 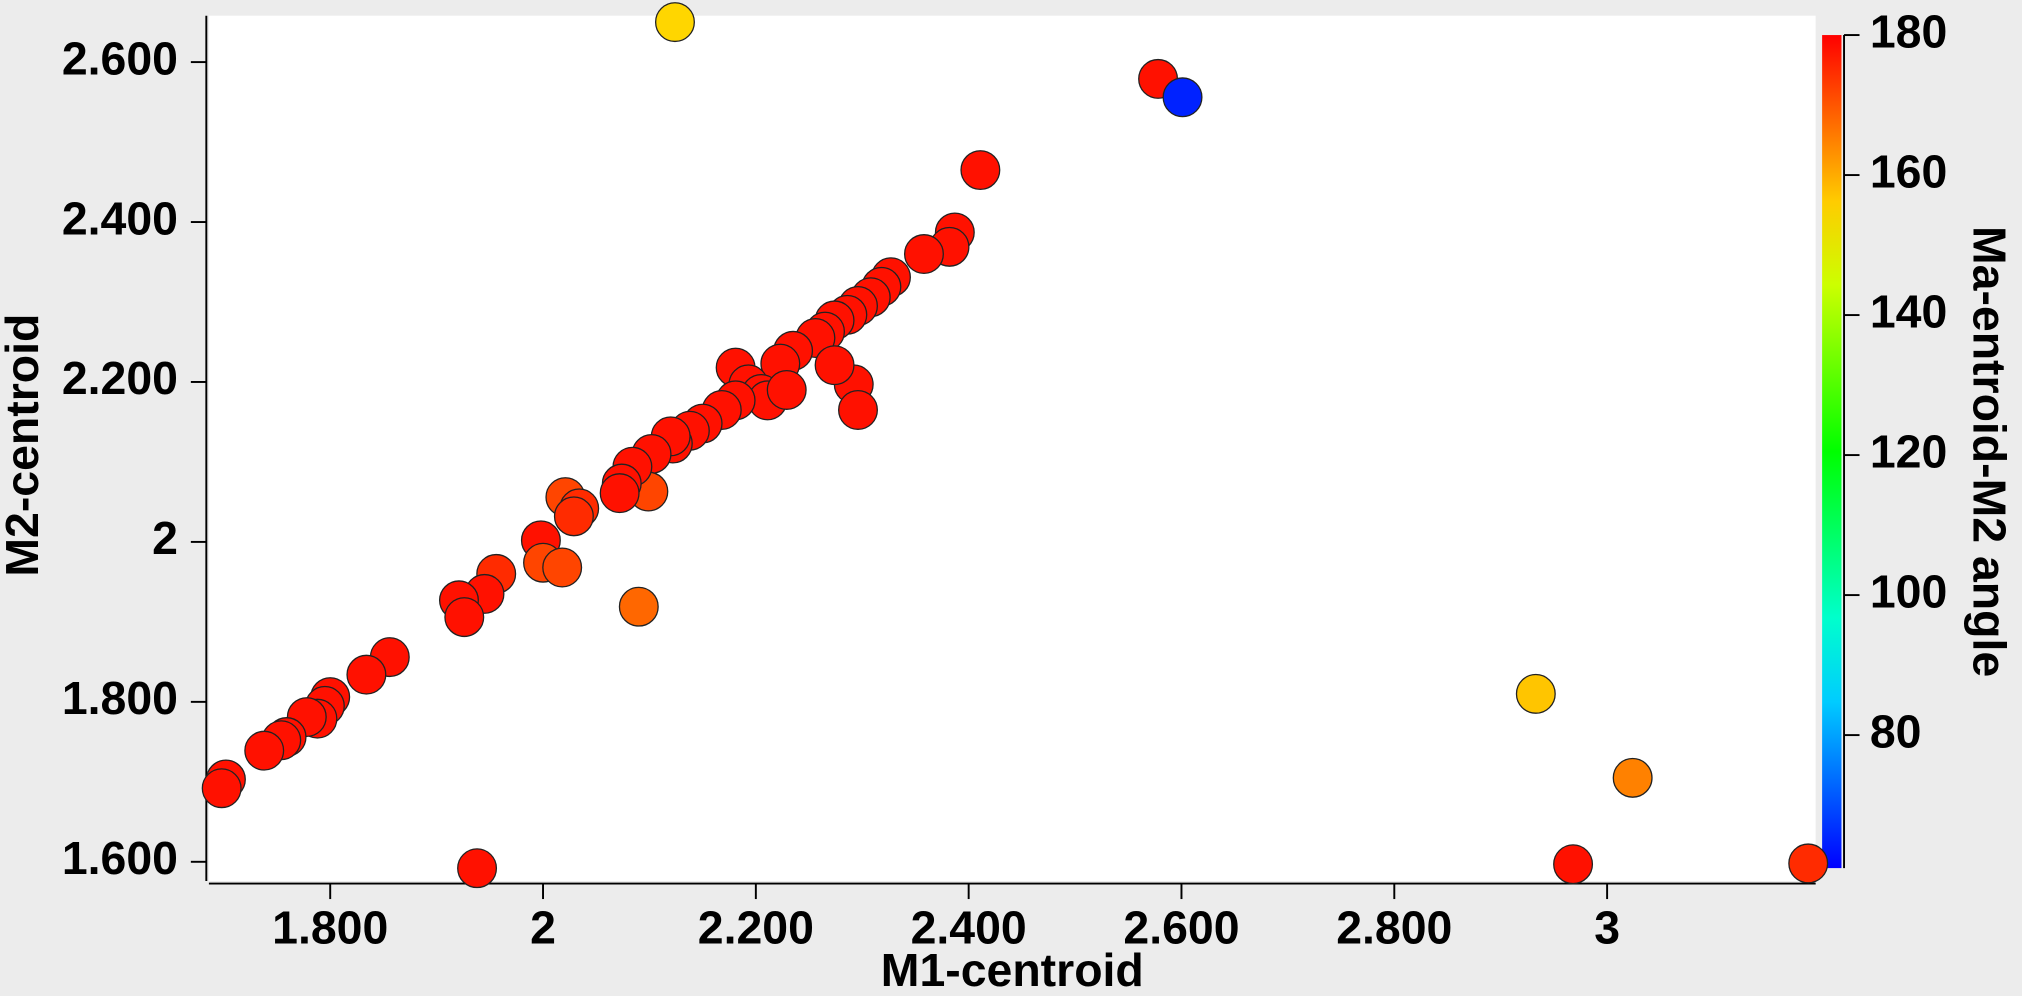 What do you see at coordinates (543, 928) in the screenshot?
I see `x-tick-label: 2` at bounding box center [543, 928].